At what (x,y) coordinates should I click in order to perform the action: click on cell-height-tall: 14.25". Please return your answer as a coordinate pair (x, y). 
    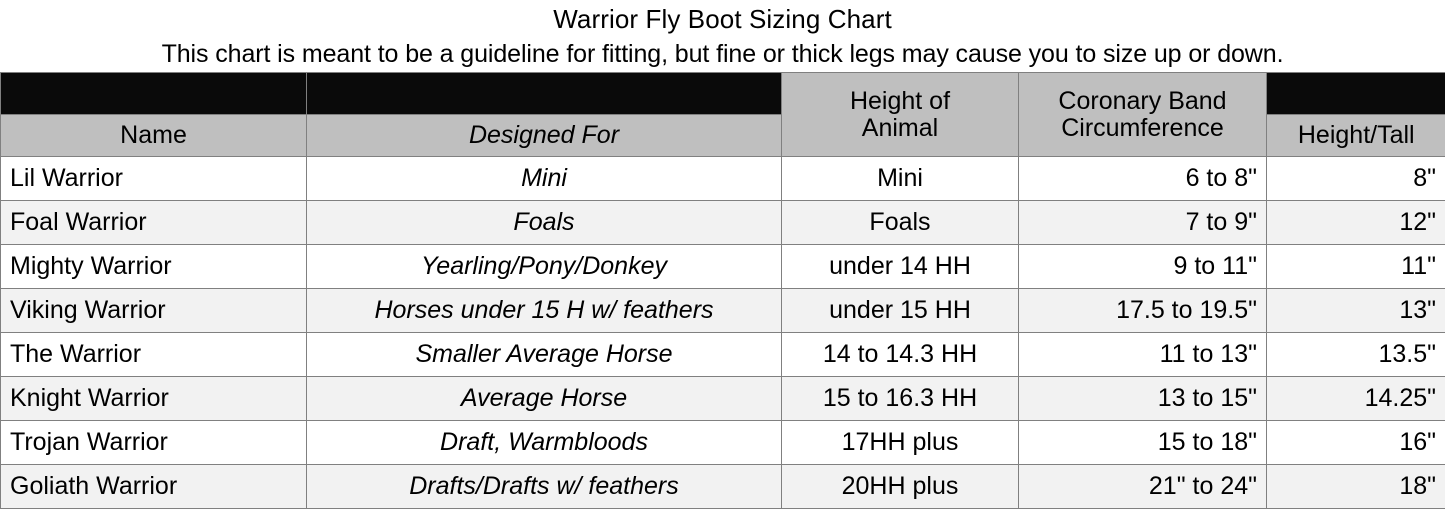
    Looking at the image, I should click on (1355, 398).